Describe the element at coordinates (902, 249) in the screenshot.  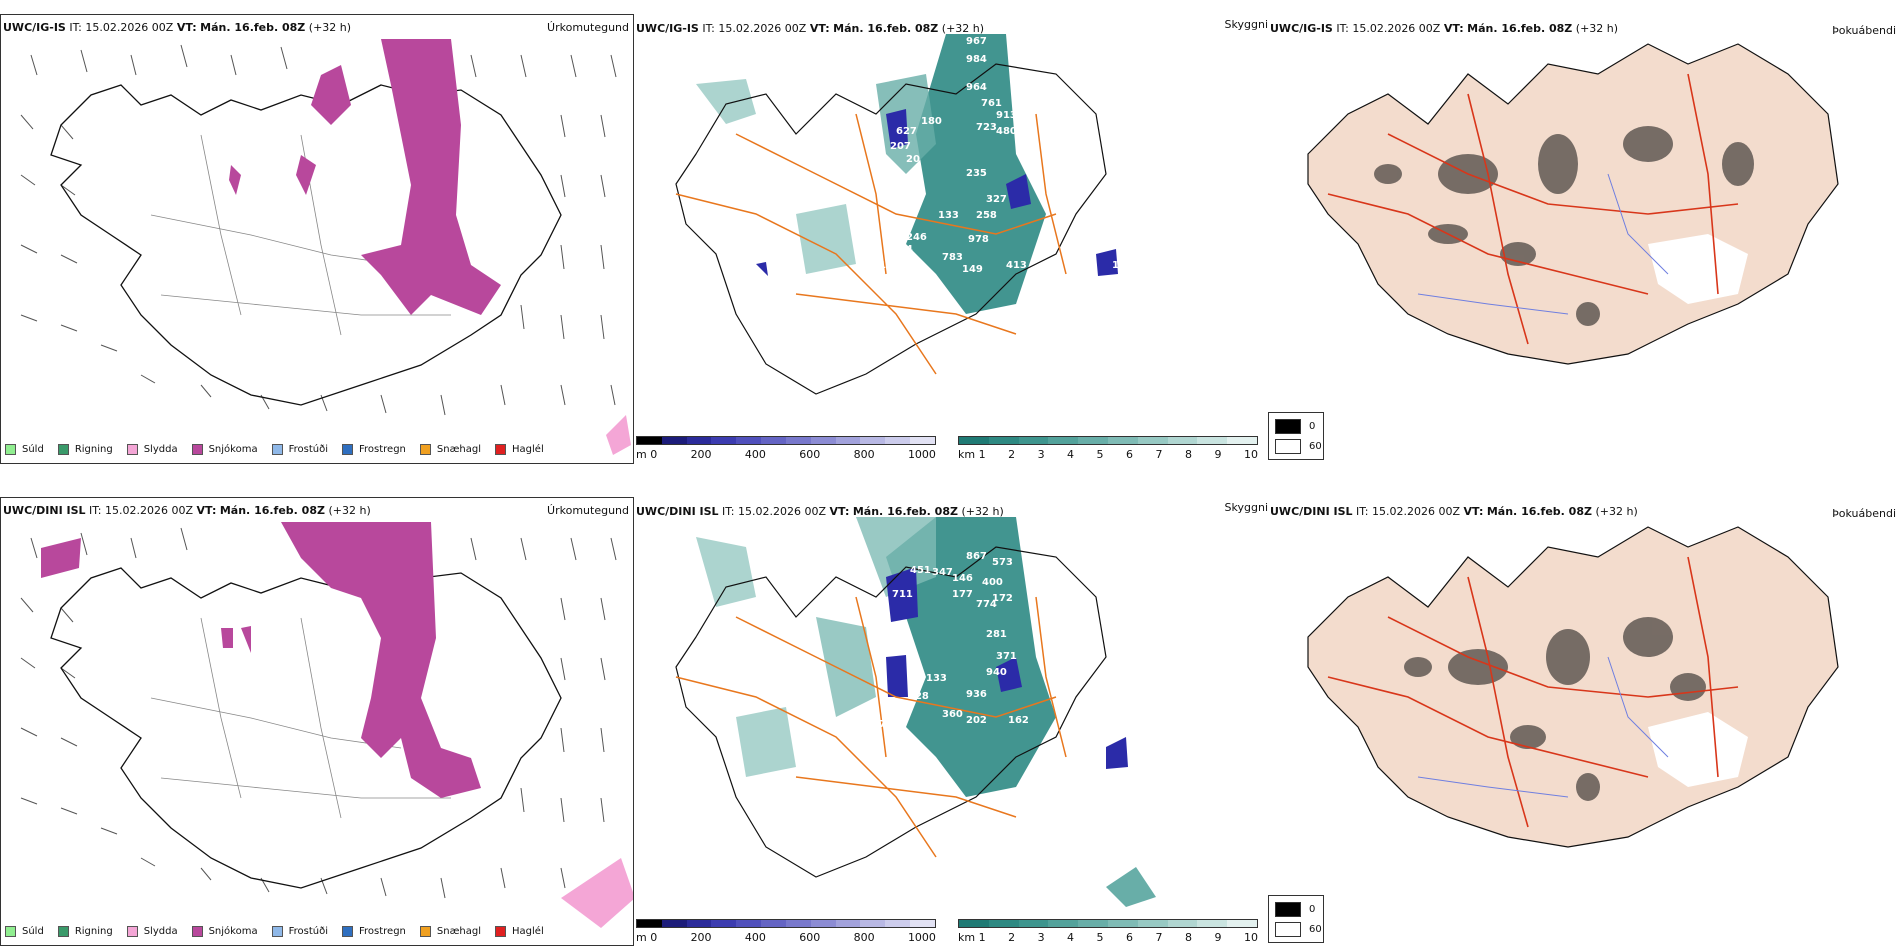
I see `cloud-base-value: 144` at that location.